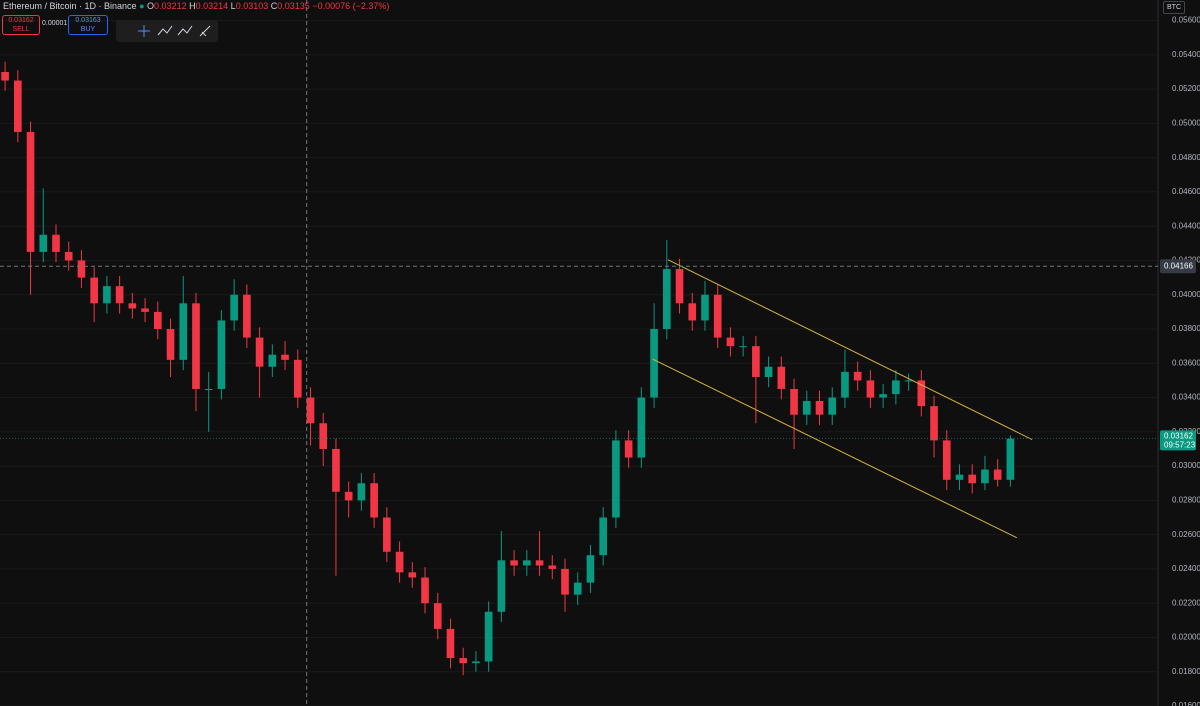 The height and width of the screenshot is (706, 1200). I want to click on toolbar-icons, so click(174, 31).